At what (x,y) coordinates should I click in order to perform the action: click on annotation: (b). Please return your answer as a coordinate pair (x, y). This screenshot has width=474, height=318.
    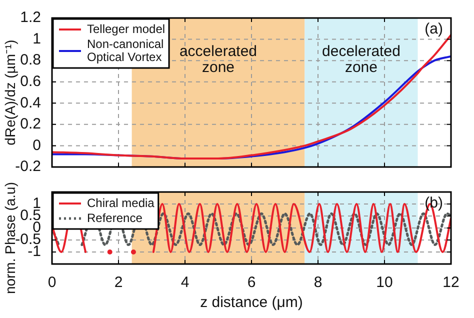
    Looking at the image, I should click on (433, 203).